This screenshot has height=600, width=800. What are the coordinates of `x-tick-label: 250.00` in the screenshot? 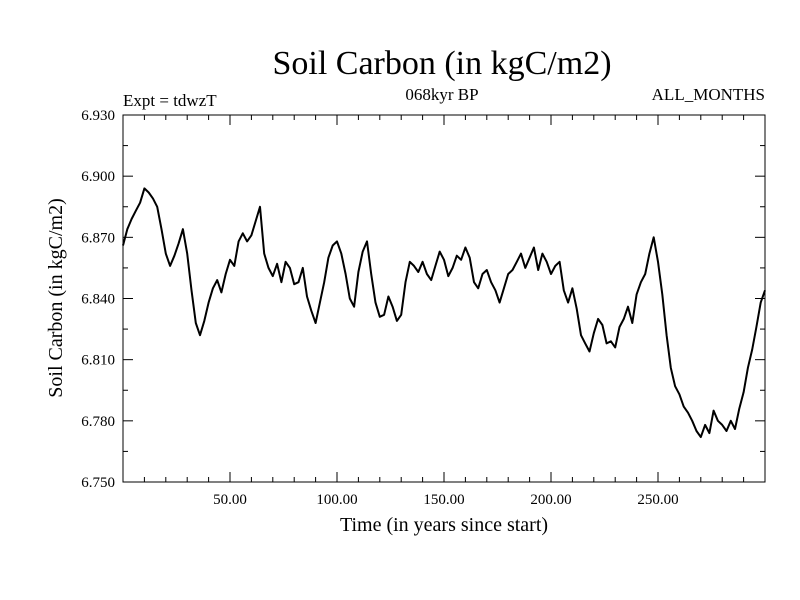 It's located at (657, 500).